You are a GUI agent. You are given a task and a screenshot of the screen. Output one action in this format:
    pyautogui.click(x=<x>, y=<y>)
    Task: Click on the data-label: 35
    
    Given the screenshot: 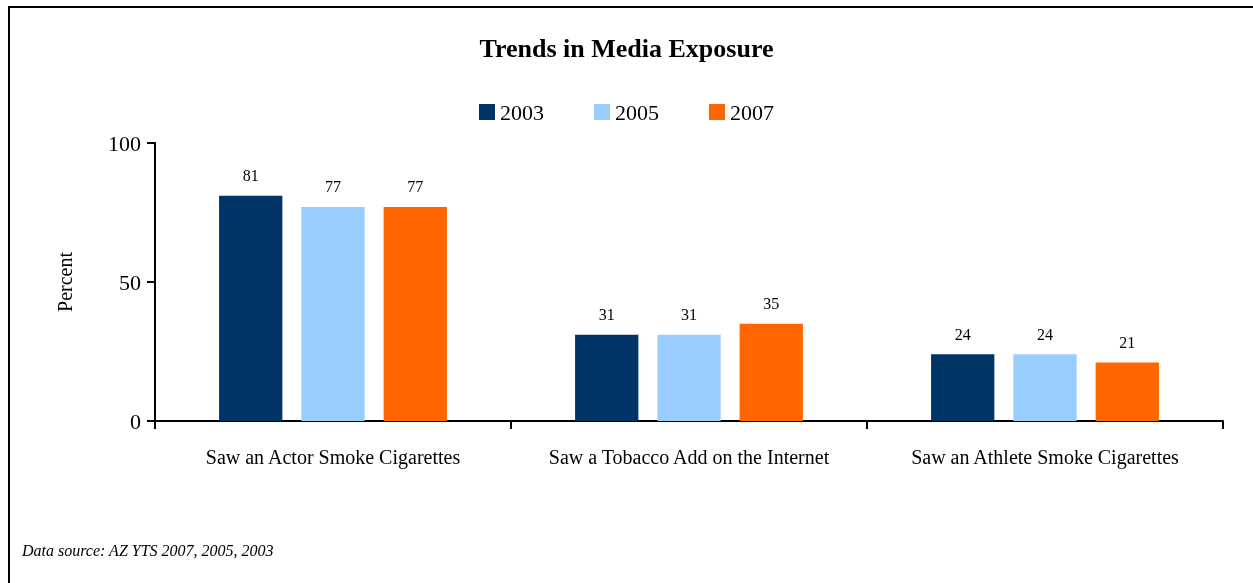 What is the action you would take?
    pyautogui.click(x=771, y=304)
    